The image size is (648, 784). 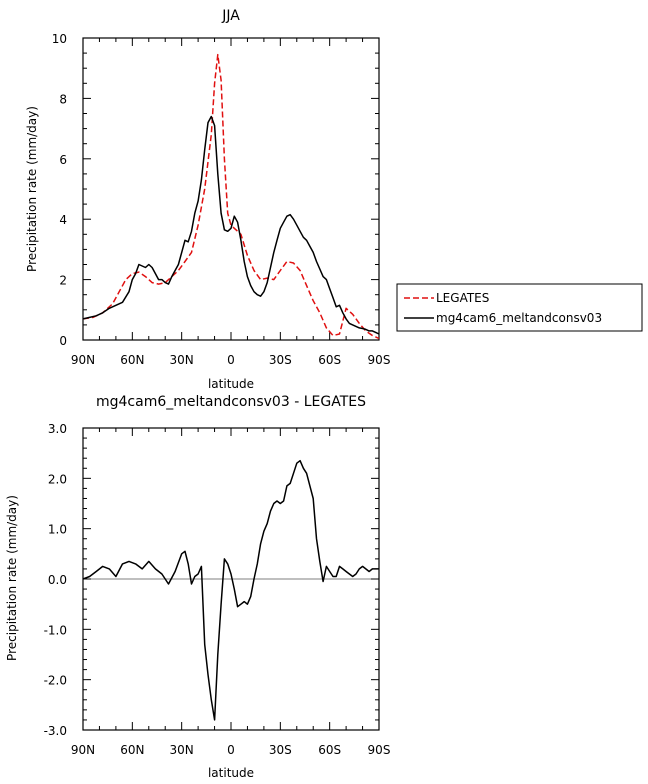 I want to click on legend-box, so click(x=519, y=307).